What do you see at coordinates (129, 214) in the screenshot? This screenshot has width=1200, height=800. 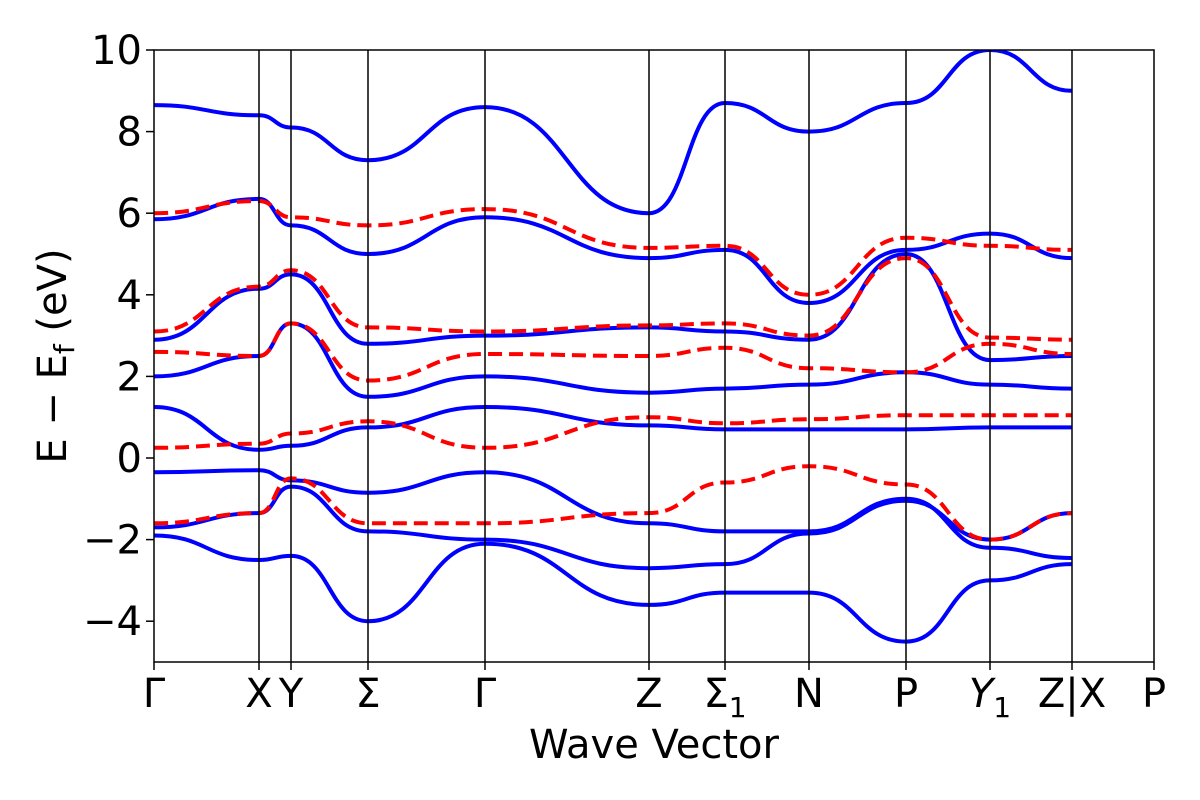 I see `y-tick-label-5: 6` at bounding box center [129, 214].